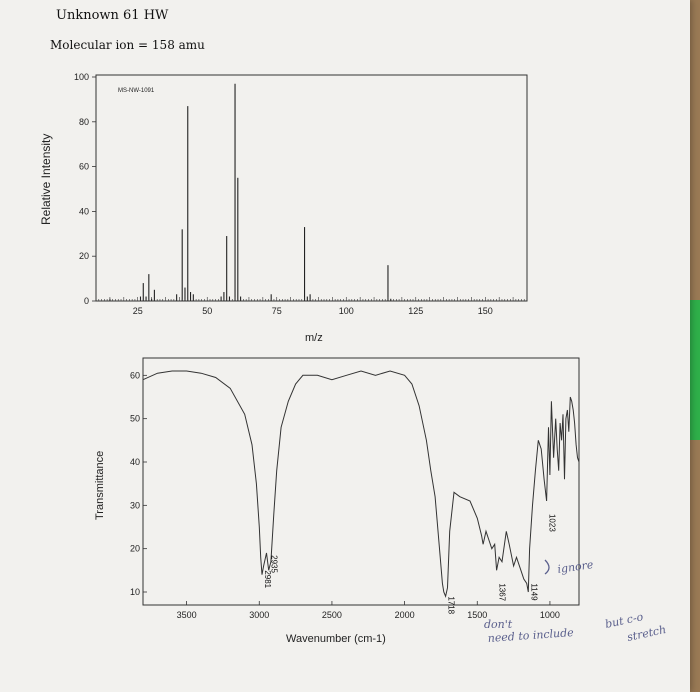 The width and height of the screenshot is (700, 692). I want to click on ir-y-tick-label: 60, so click(135, 375).